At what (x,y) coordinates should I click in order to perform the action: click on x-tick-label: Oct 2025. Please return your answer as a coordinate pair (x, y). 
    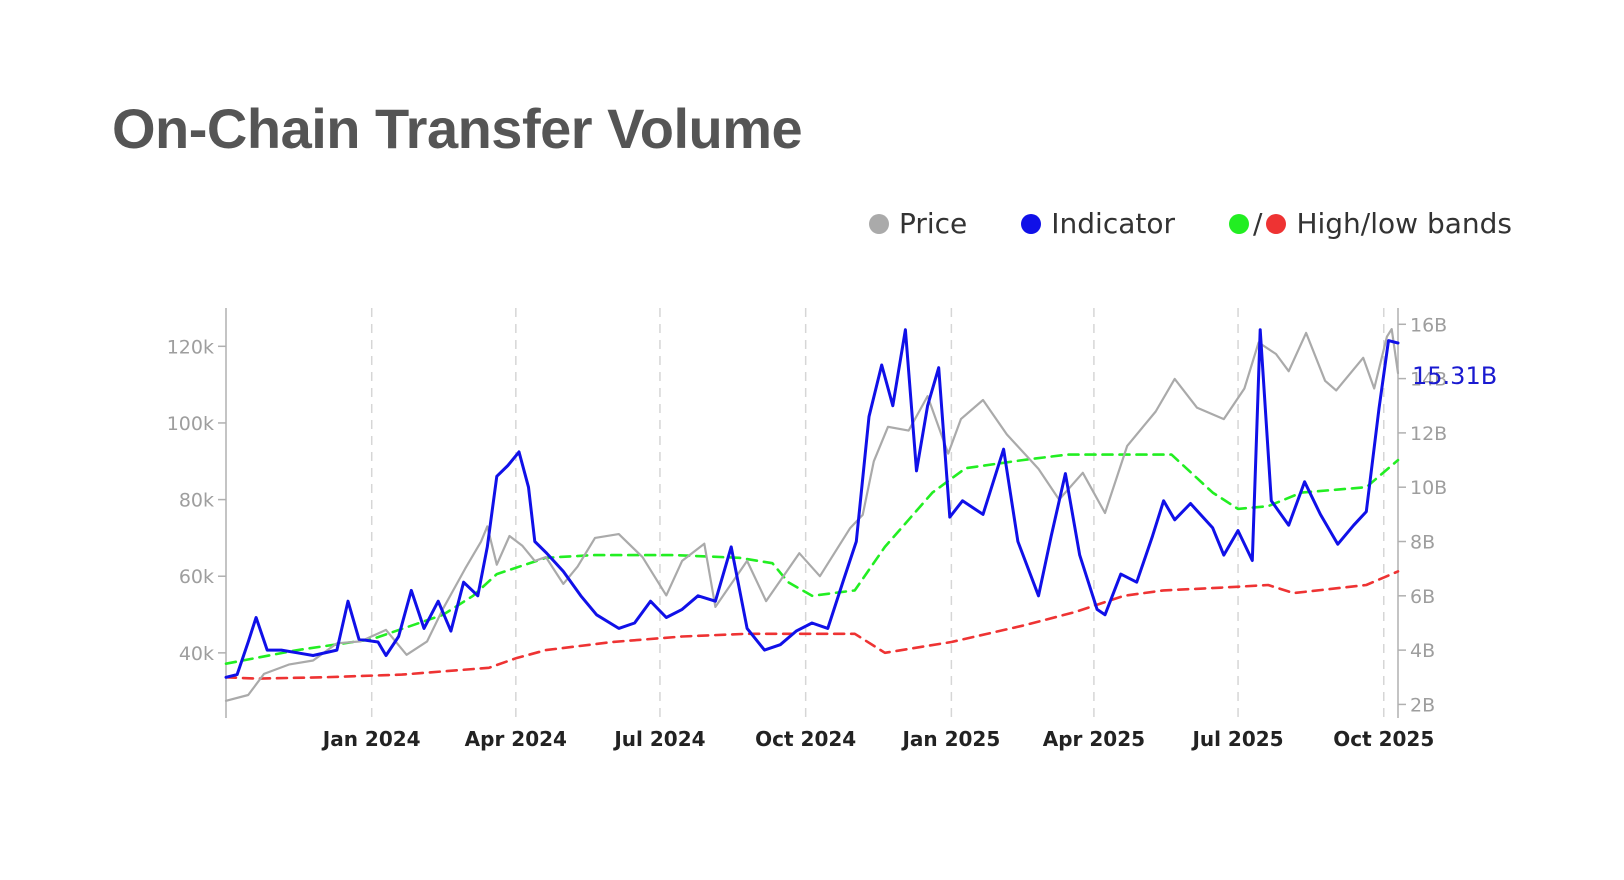
    Looking at the image, I should click on (1383, 739).